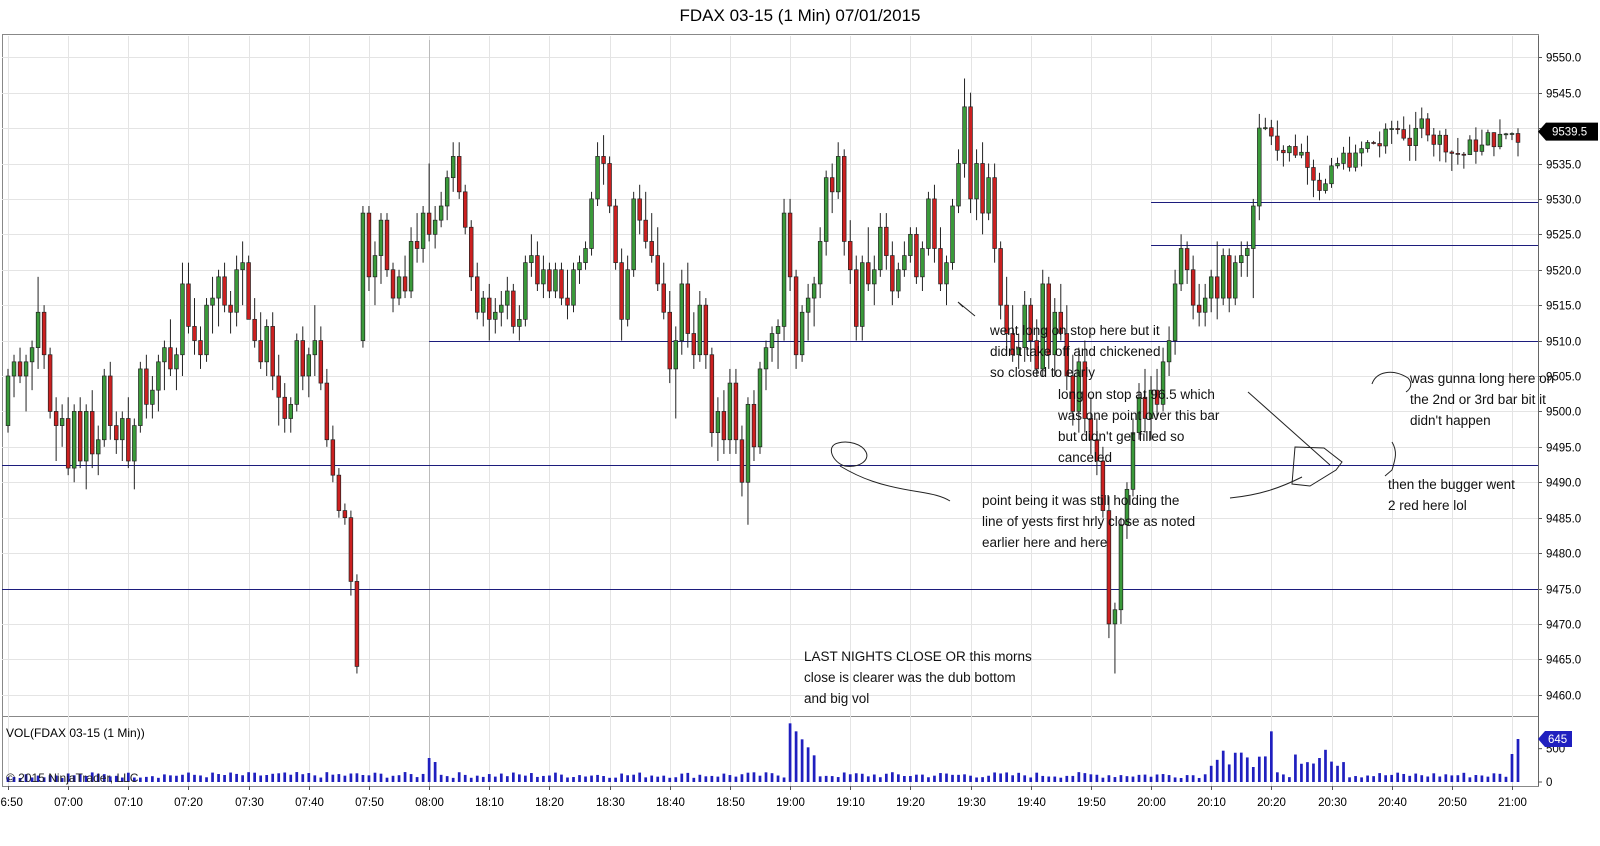 This screenshot has height=846, width=1600. I want to click on last-price-label: 9539.5, so click(1569, 133).